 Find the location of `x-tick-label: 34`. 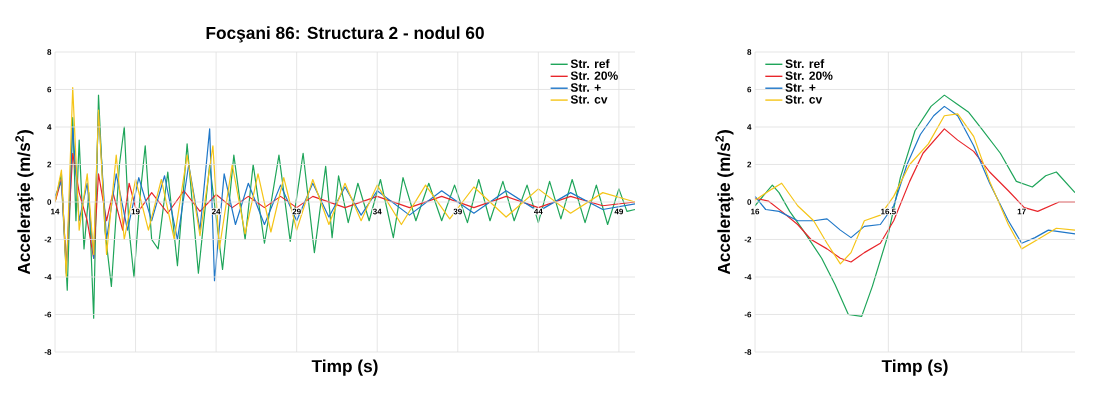

x-tick-label: 34 is located at coordinates (377, 211).